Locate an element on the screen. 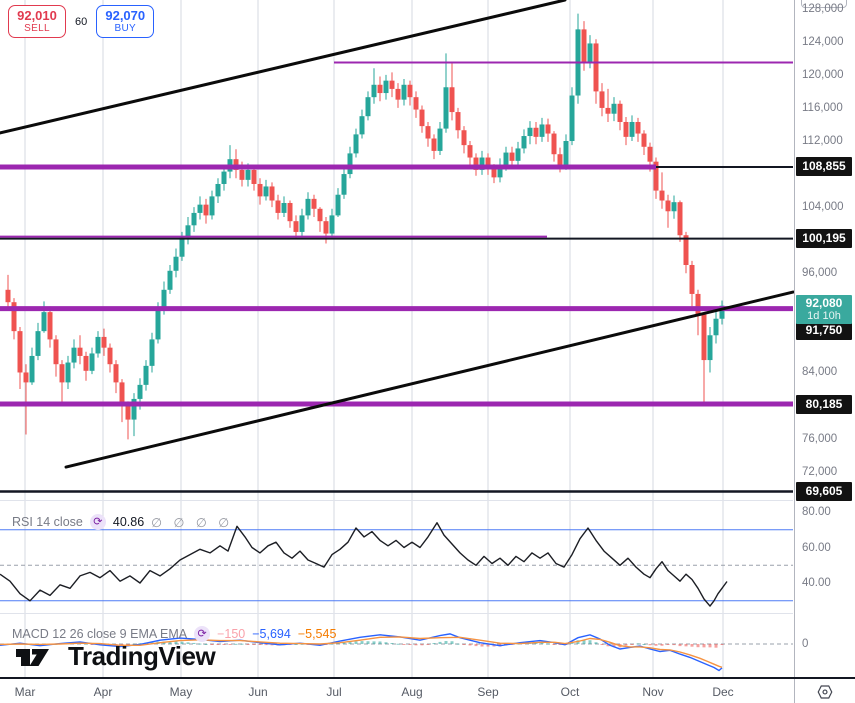 This screenshot has width=855, height=703. price-line-label: 80,185 is located at coordinates (824, 404).